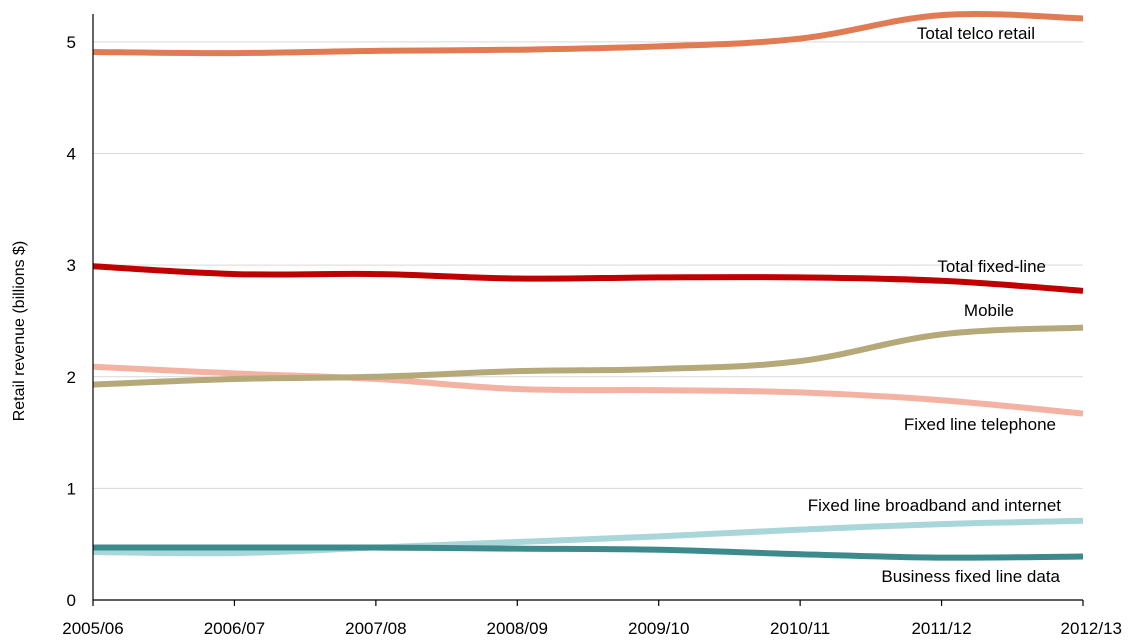  What do you see at coordinates (980, 424) in the screenshot?
I see `fixed-line-telephone-label: Fixed line telephone` at bounding box center [980, 424].